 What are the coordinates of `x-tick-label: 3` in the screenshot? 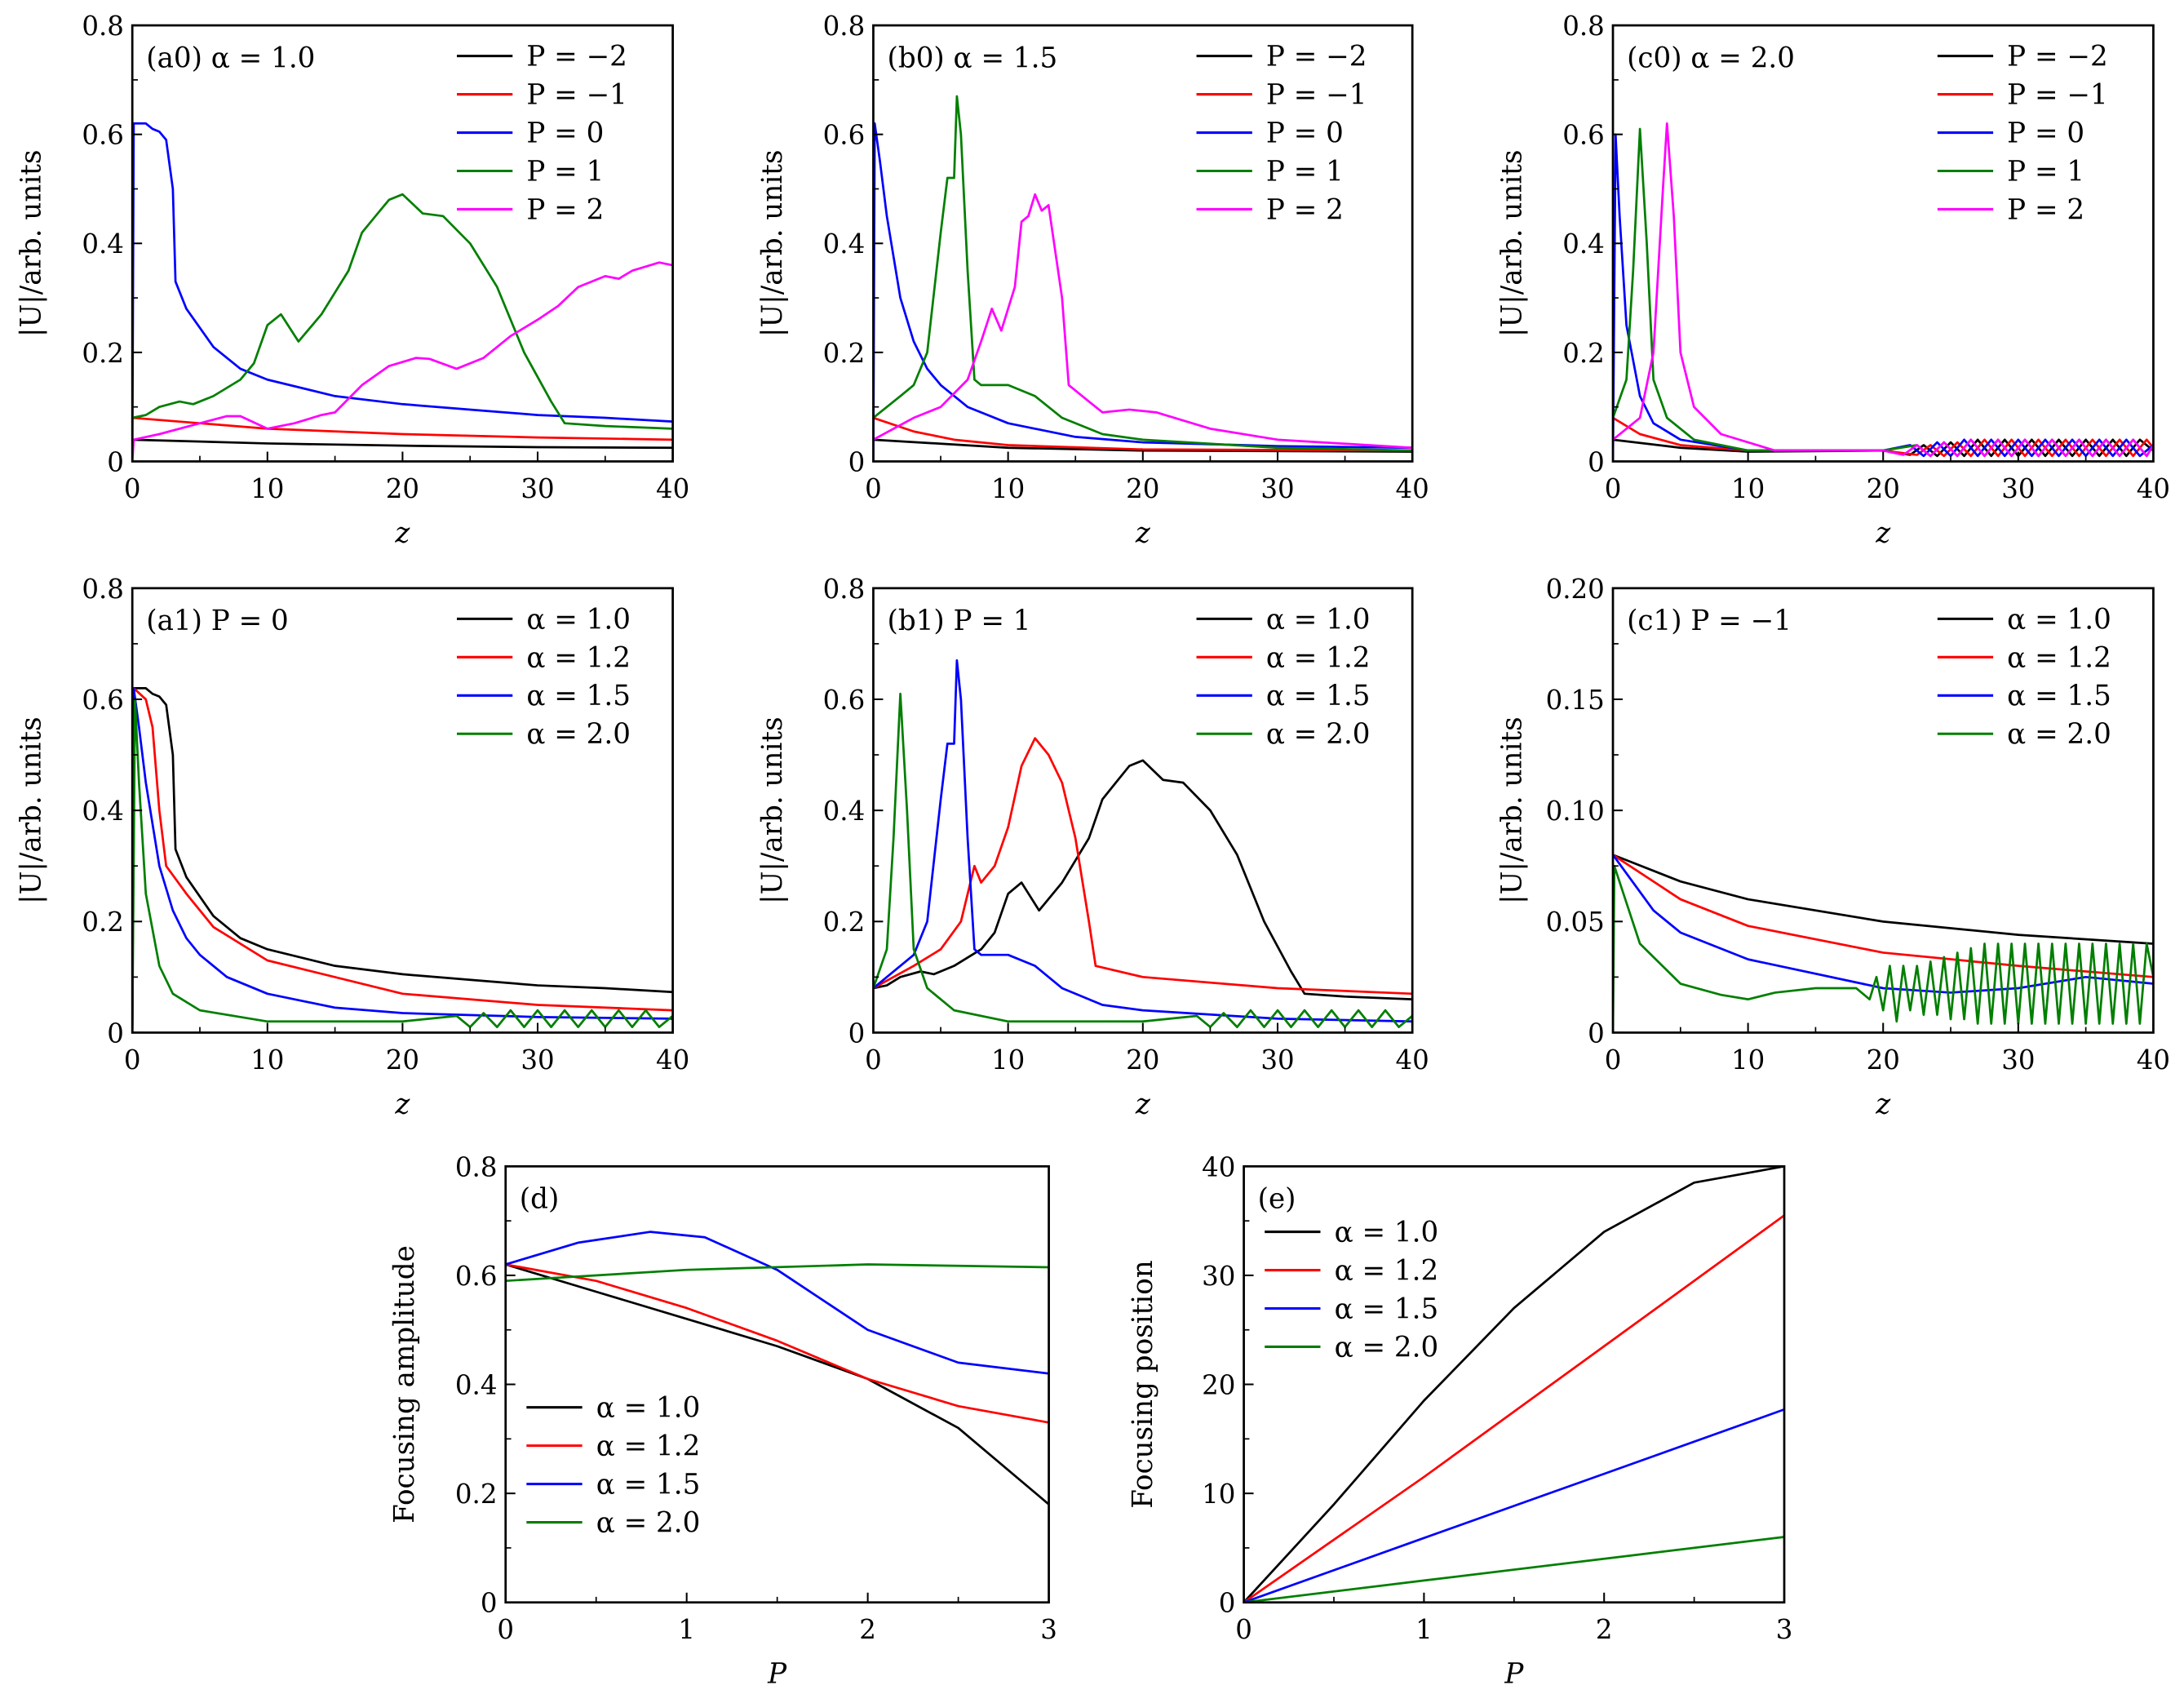 It's located at (1785, 1629).